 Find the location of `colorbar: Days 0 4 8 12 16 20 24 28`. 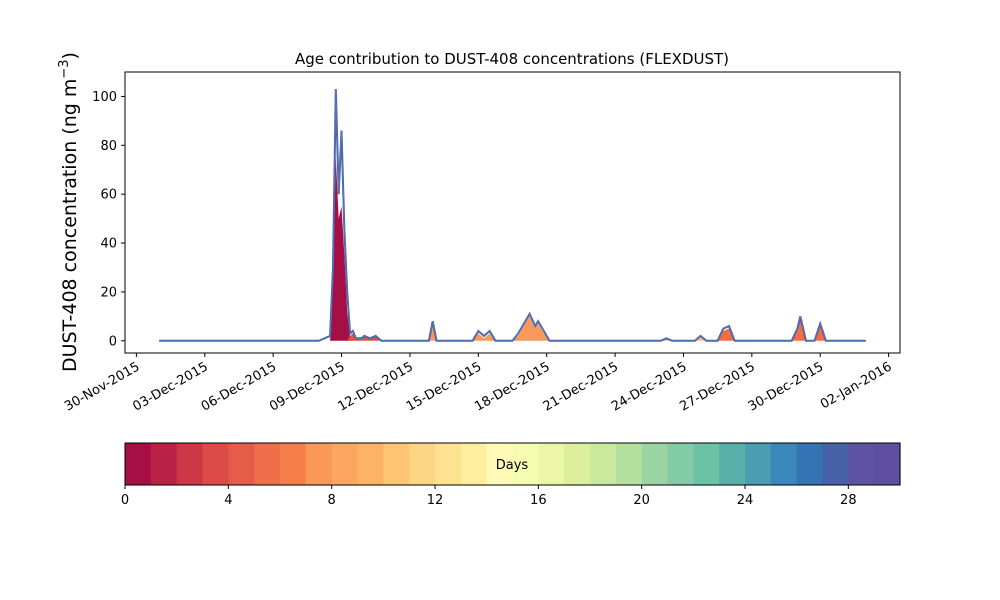

colorbar: Days 0 4 8 12 16 20 24 28 is located at coordinates (511, 475).